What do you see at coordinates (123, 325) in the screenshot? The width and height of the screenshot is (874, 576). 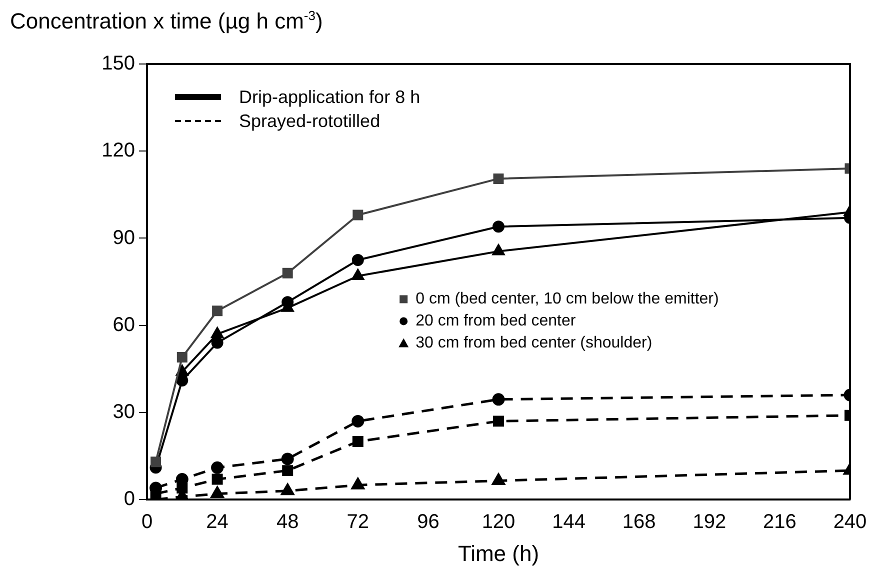 I see `y-tick-label: 60` at bounding box center [123, 325].